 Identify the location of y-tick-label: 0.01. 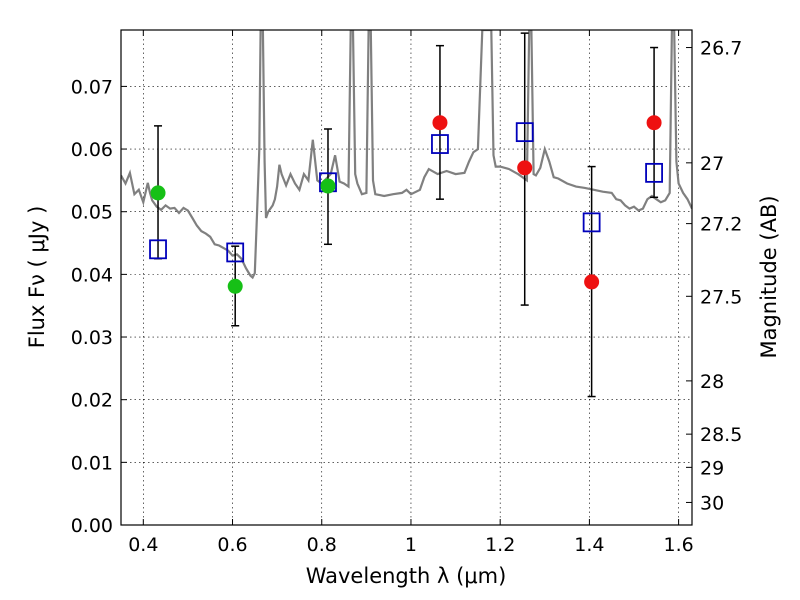
(92, 463).